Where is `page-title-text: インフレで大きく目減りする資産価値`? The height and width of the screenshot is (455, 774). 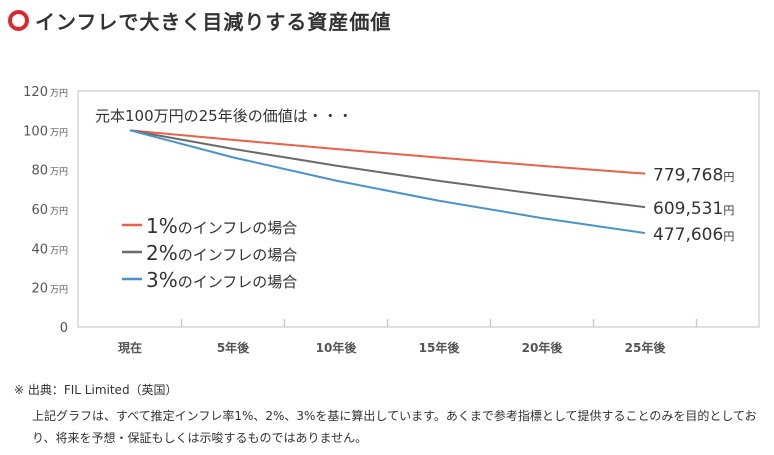
page-title-text: インフレで大きく目減りする資産価値 is located at coordinates (213, 22).